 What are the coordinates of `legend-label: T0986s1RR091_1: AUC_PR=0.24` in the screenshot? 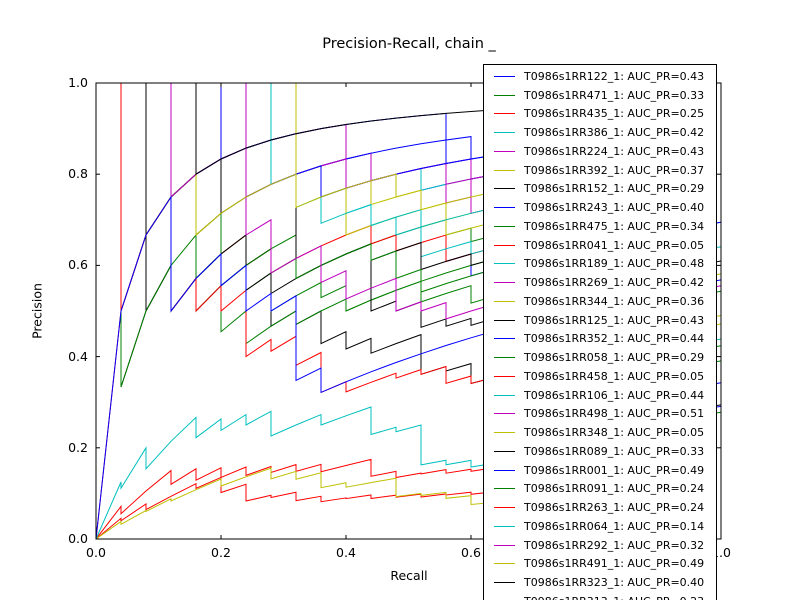 It's located at (614, 489).